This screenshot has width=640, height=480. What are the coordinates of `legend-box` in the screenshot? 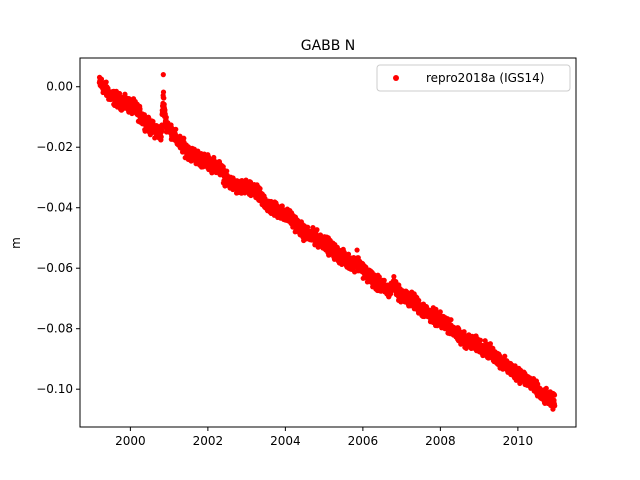 It's located at (473, 78).